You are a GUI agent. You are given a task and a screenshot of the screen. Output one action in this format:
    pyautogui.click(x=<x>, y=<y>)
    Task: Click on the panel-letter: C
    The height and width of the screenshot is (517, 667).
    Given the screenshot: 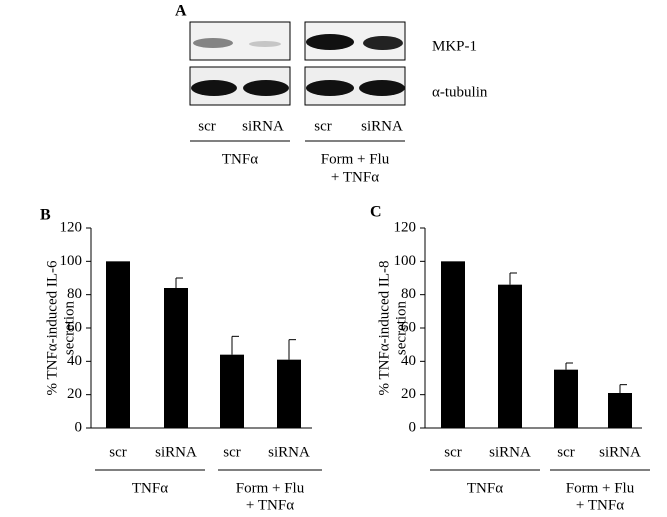 What is the action you would take?
    pyautogui.click(x=376, y=212)
    